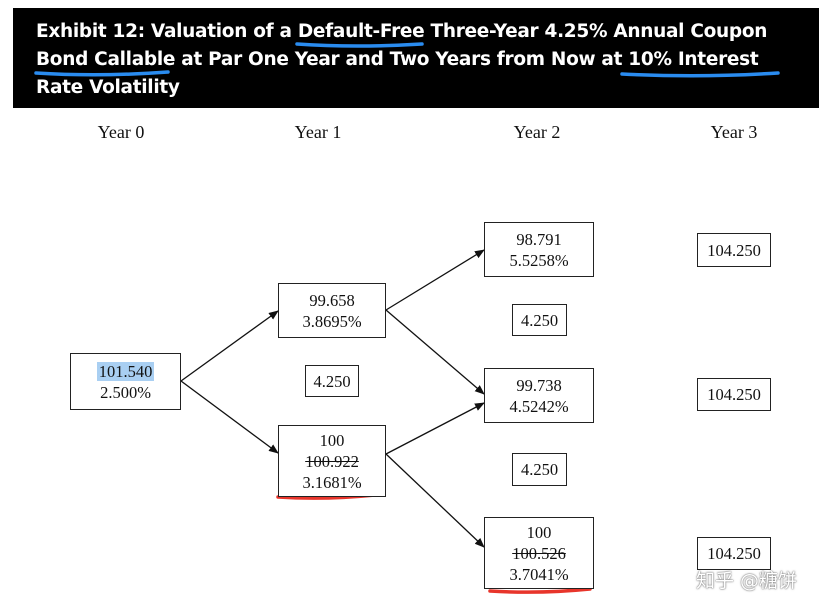 The height and width of the screenshot is (616, 840). What do you see at coordinates (131, 87) in the screenshot?
I see `title-suffix: Volatility` at bounding box center [131, 87].